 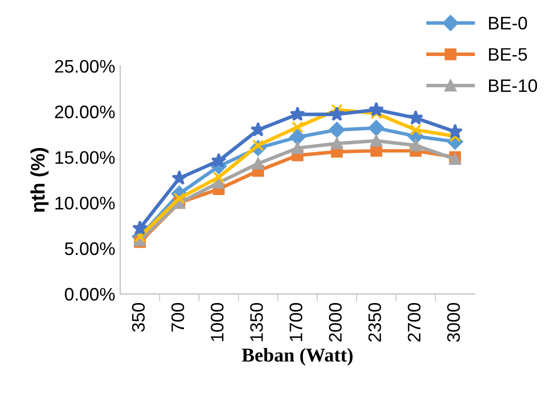 I want to click on x-axis-title: Beban (Watt), so click(x=297, y=357).